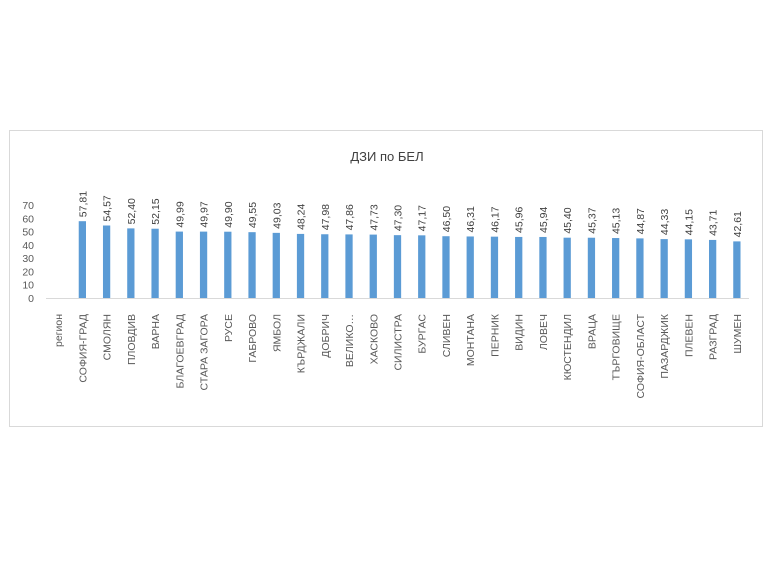  What do you see at coordinates (423, 218) in the screenshot?
I see `value-label: 47,17` at bounding box center [423, 218].